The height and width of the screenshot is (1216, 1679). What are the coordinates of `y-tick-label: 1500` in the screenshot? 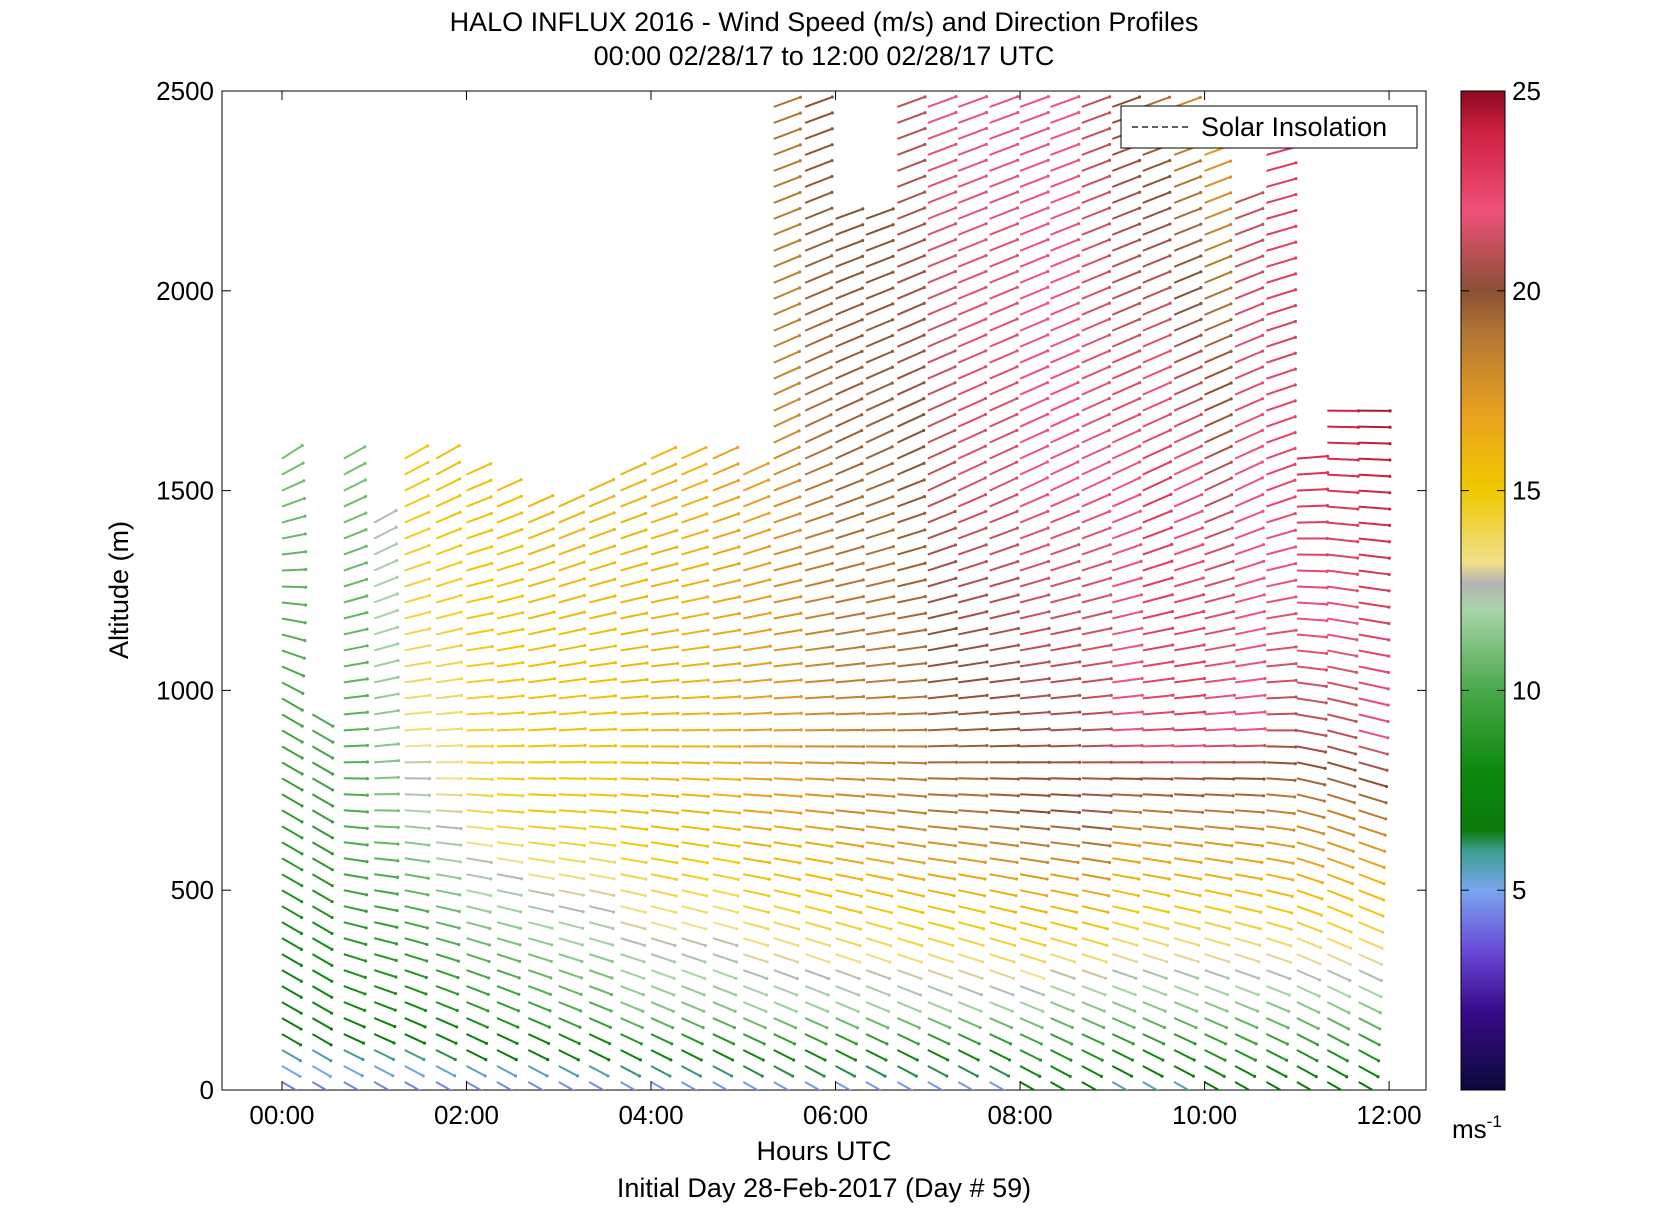 It's located at (185, 491).